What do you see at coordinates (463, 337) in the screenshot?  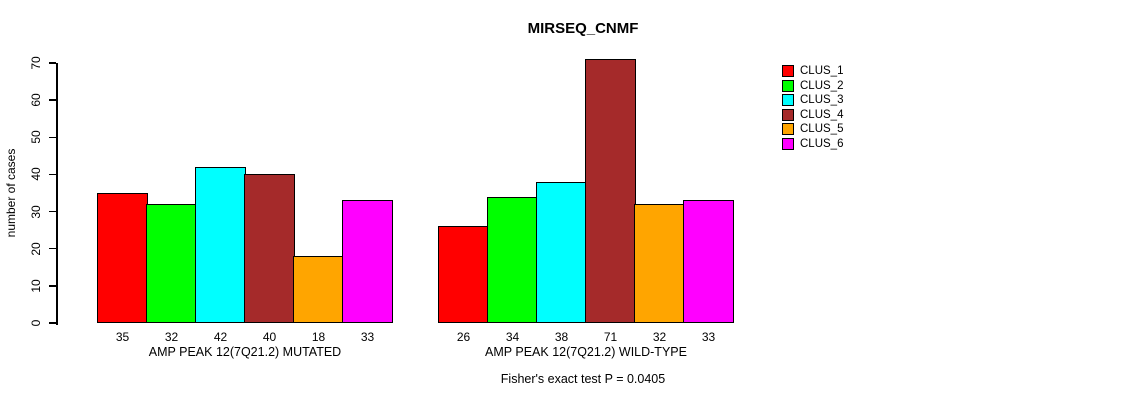 I see `bar-value-label: 26` at bounding box center [463, 337].